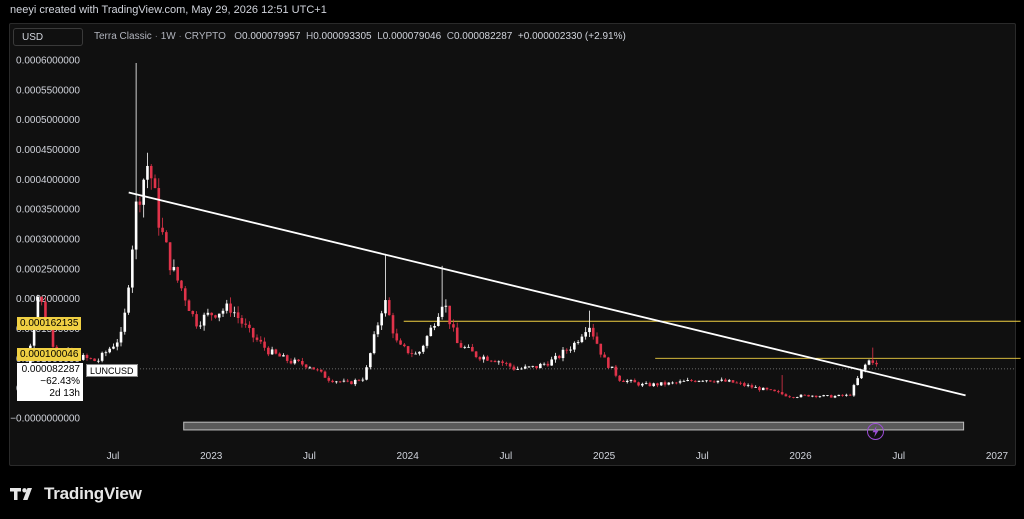 Image resolution: width=1024 pixels, height=519 pixels. I want to click on symbol-name: Terra Classic, so click(123, 36).